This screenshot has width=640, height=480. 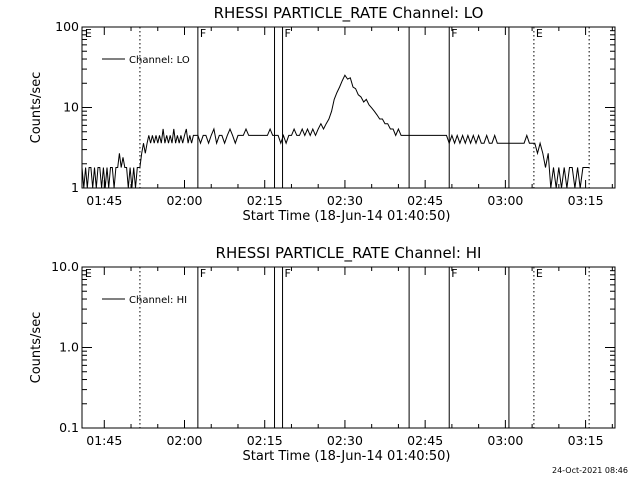 What do you see at coordinates (349, 253) in the screenshot?
I see `chart-title: RHESSI PARTICLE_RATE Channel: HI` at bounding box center [349, 253].